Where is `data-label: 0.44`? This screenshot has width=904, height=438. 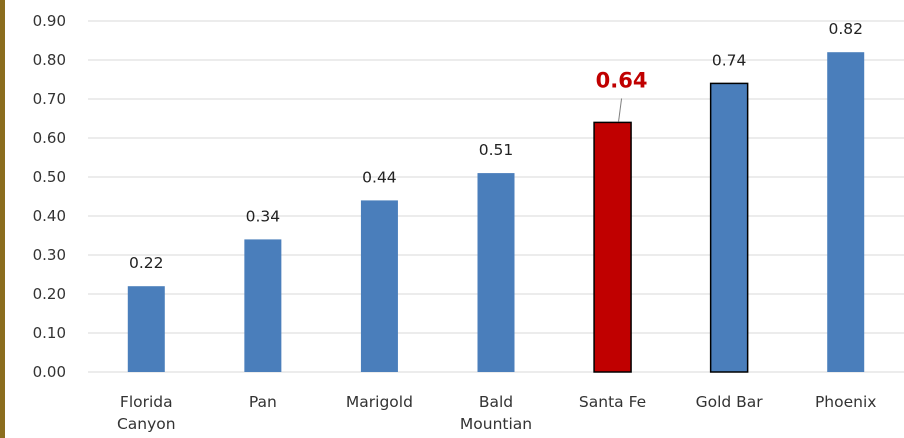 data-label: 0.44 is located at coordinates (379, 177).